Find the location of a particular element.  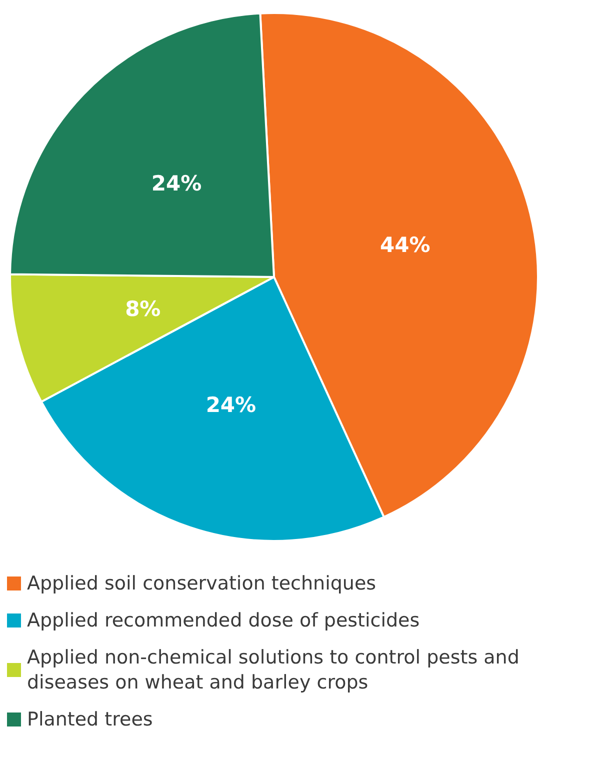

legend-label: Applied recommended dose of pesticides is located at coordinates (223, 621).